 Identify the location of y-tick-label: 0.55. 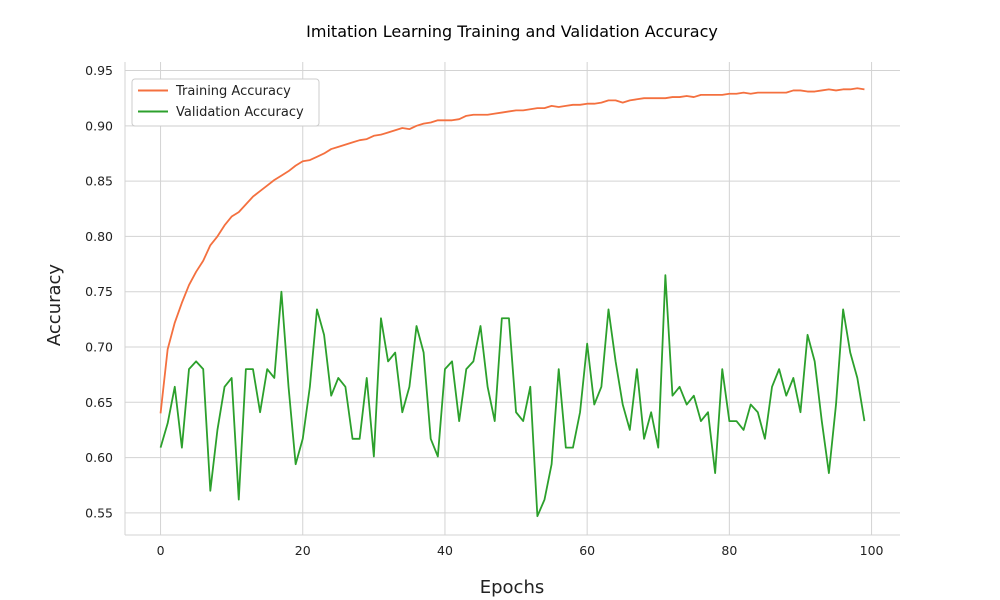
(99, 512).